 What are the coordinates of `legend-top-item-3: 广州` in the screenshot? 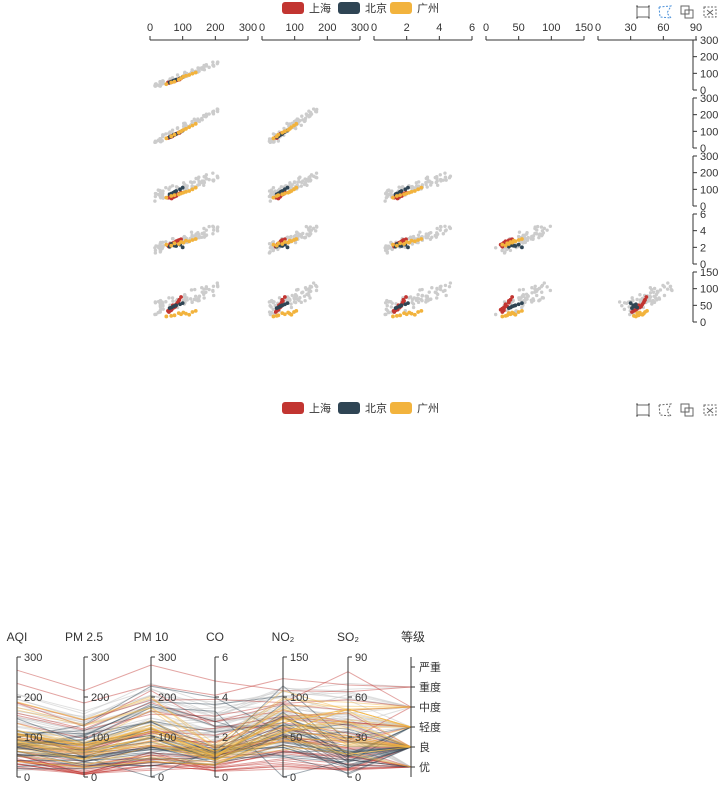 It's located at (414, 8).